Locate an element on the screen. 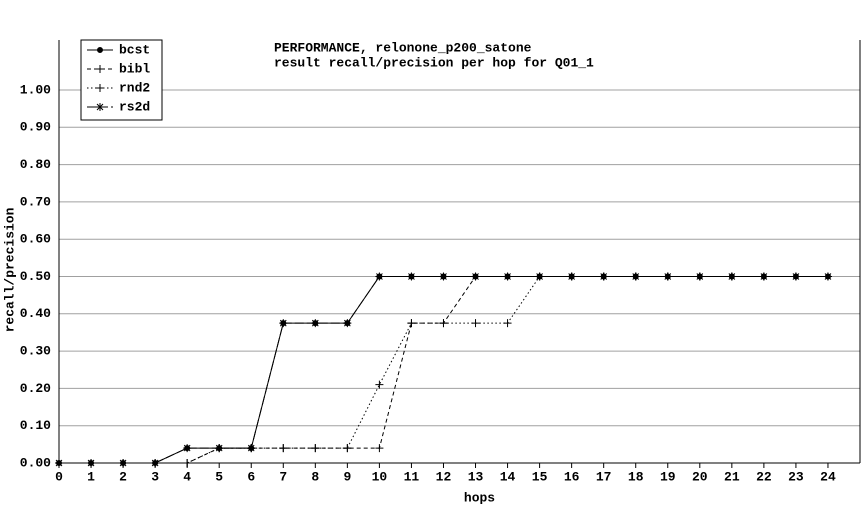  x-tick-label: 20 is located at coordinates (700, 476).